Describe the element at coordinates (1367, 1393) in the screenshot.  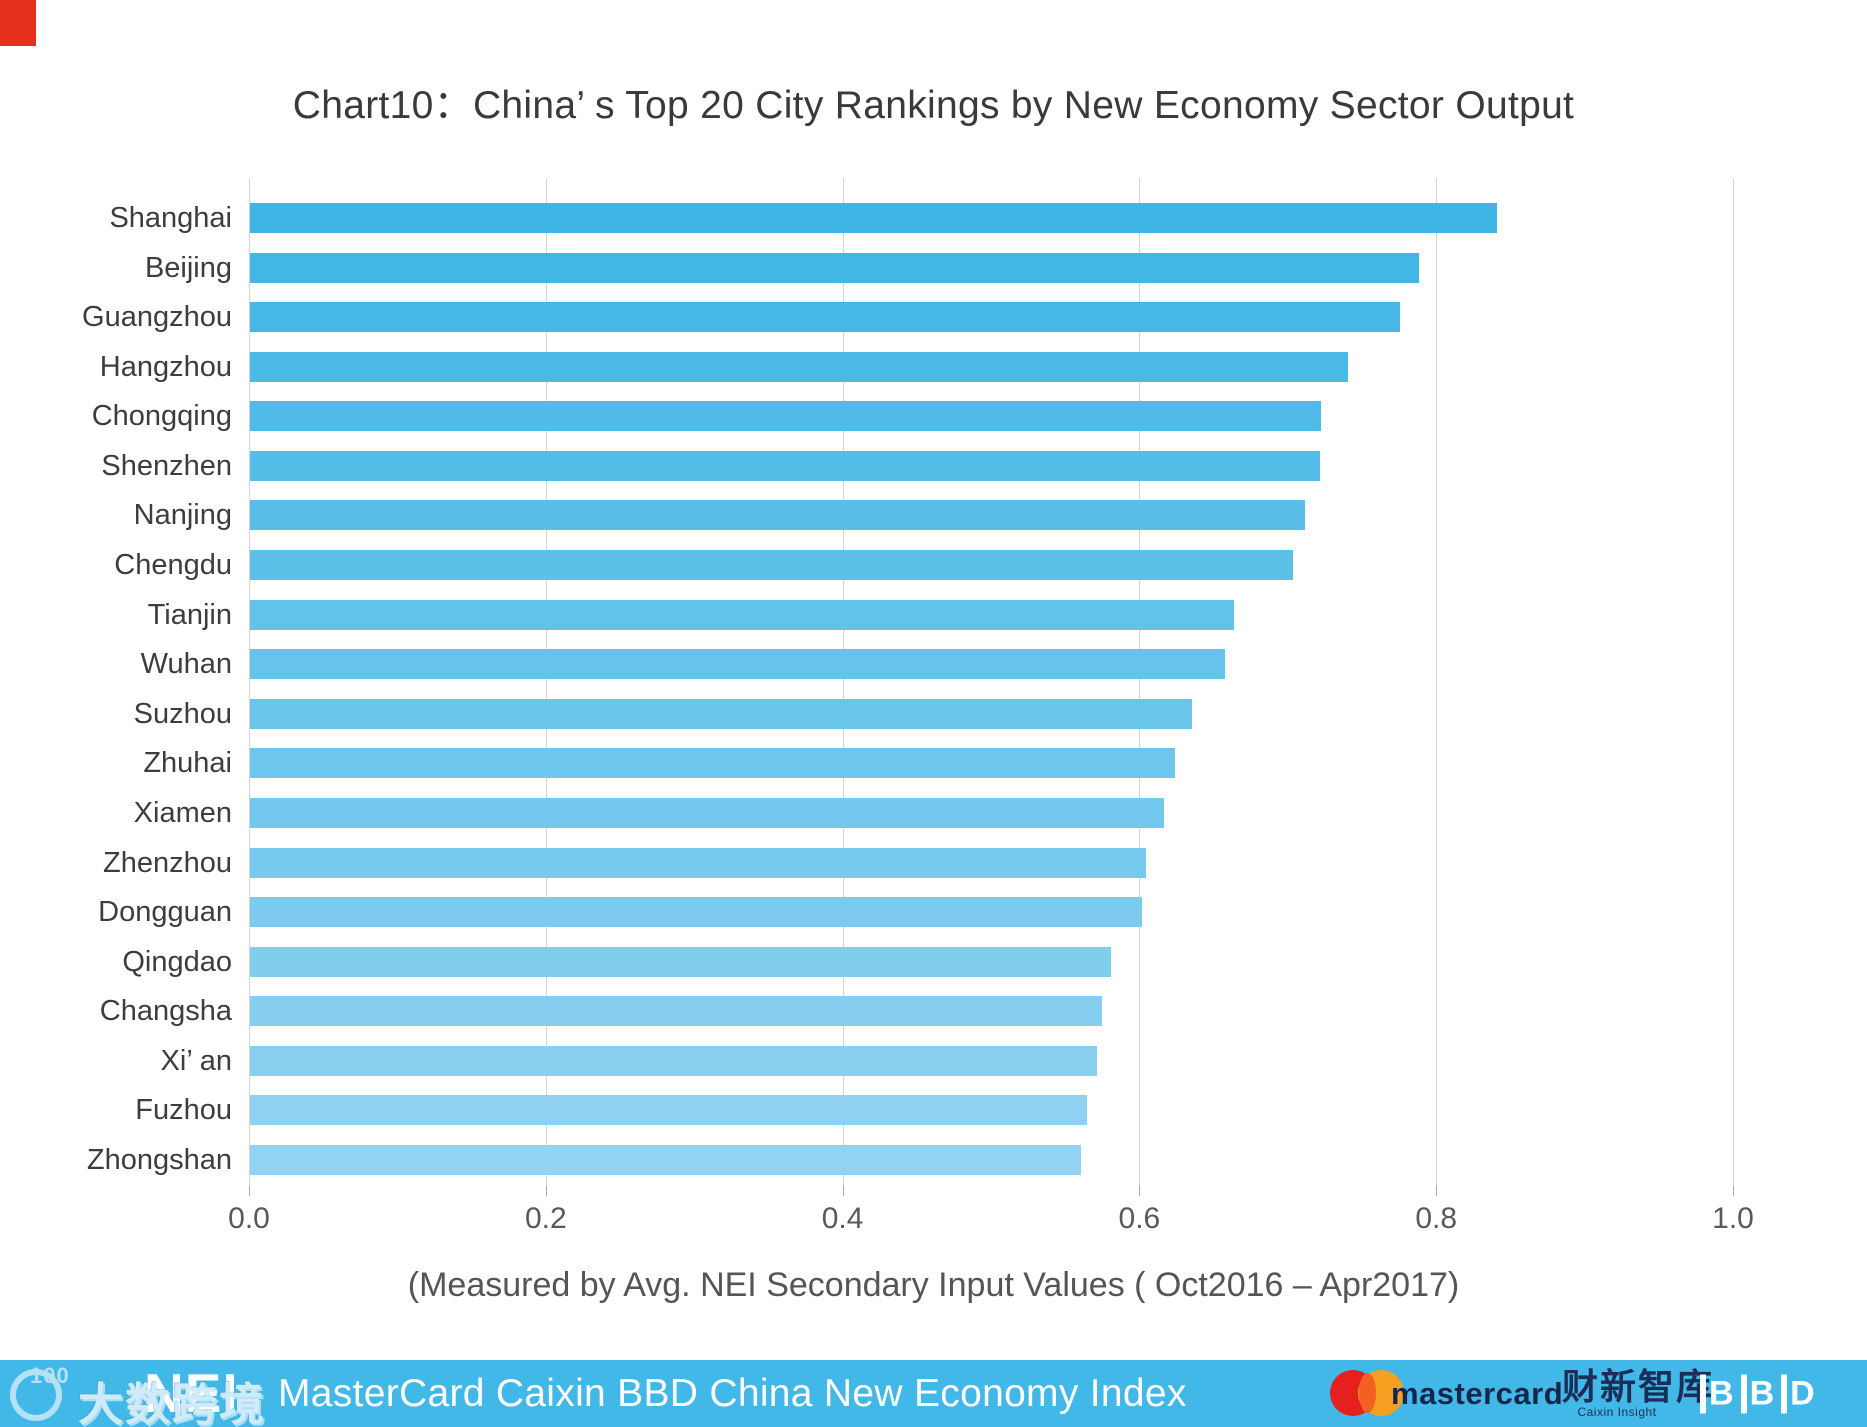
I see `mastercard-overlap-icon` at that location.